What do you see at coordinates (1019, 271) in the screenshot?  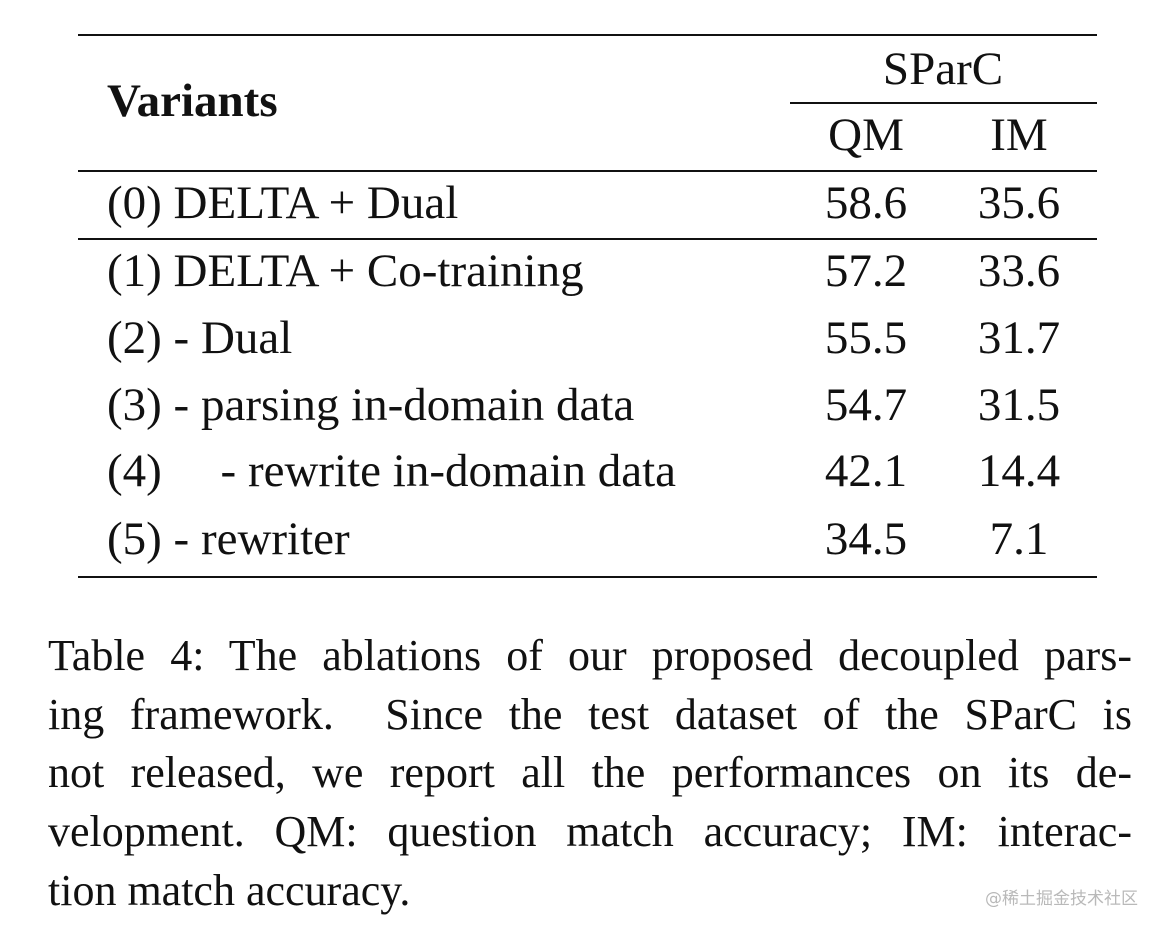 I see `im-value: 33.6` at bounding box center [1019, 271].